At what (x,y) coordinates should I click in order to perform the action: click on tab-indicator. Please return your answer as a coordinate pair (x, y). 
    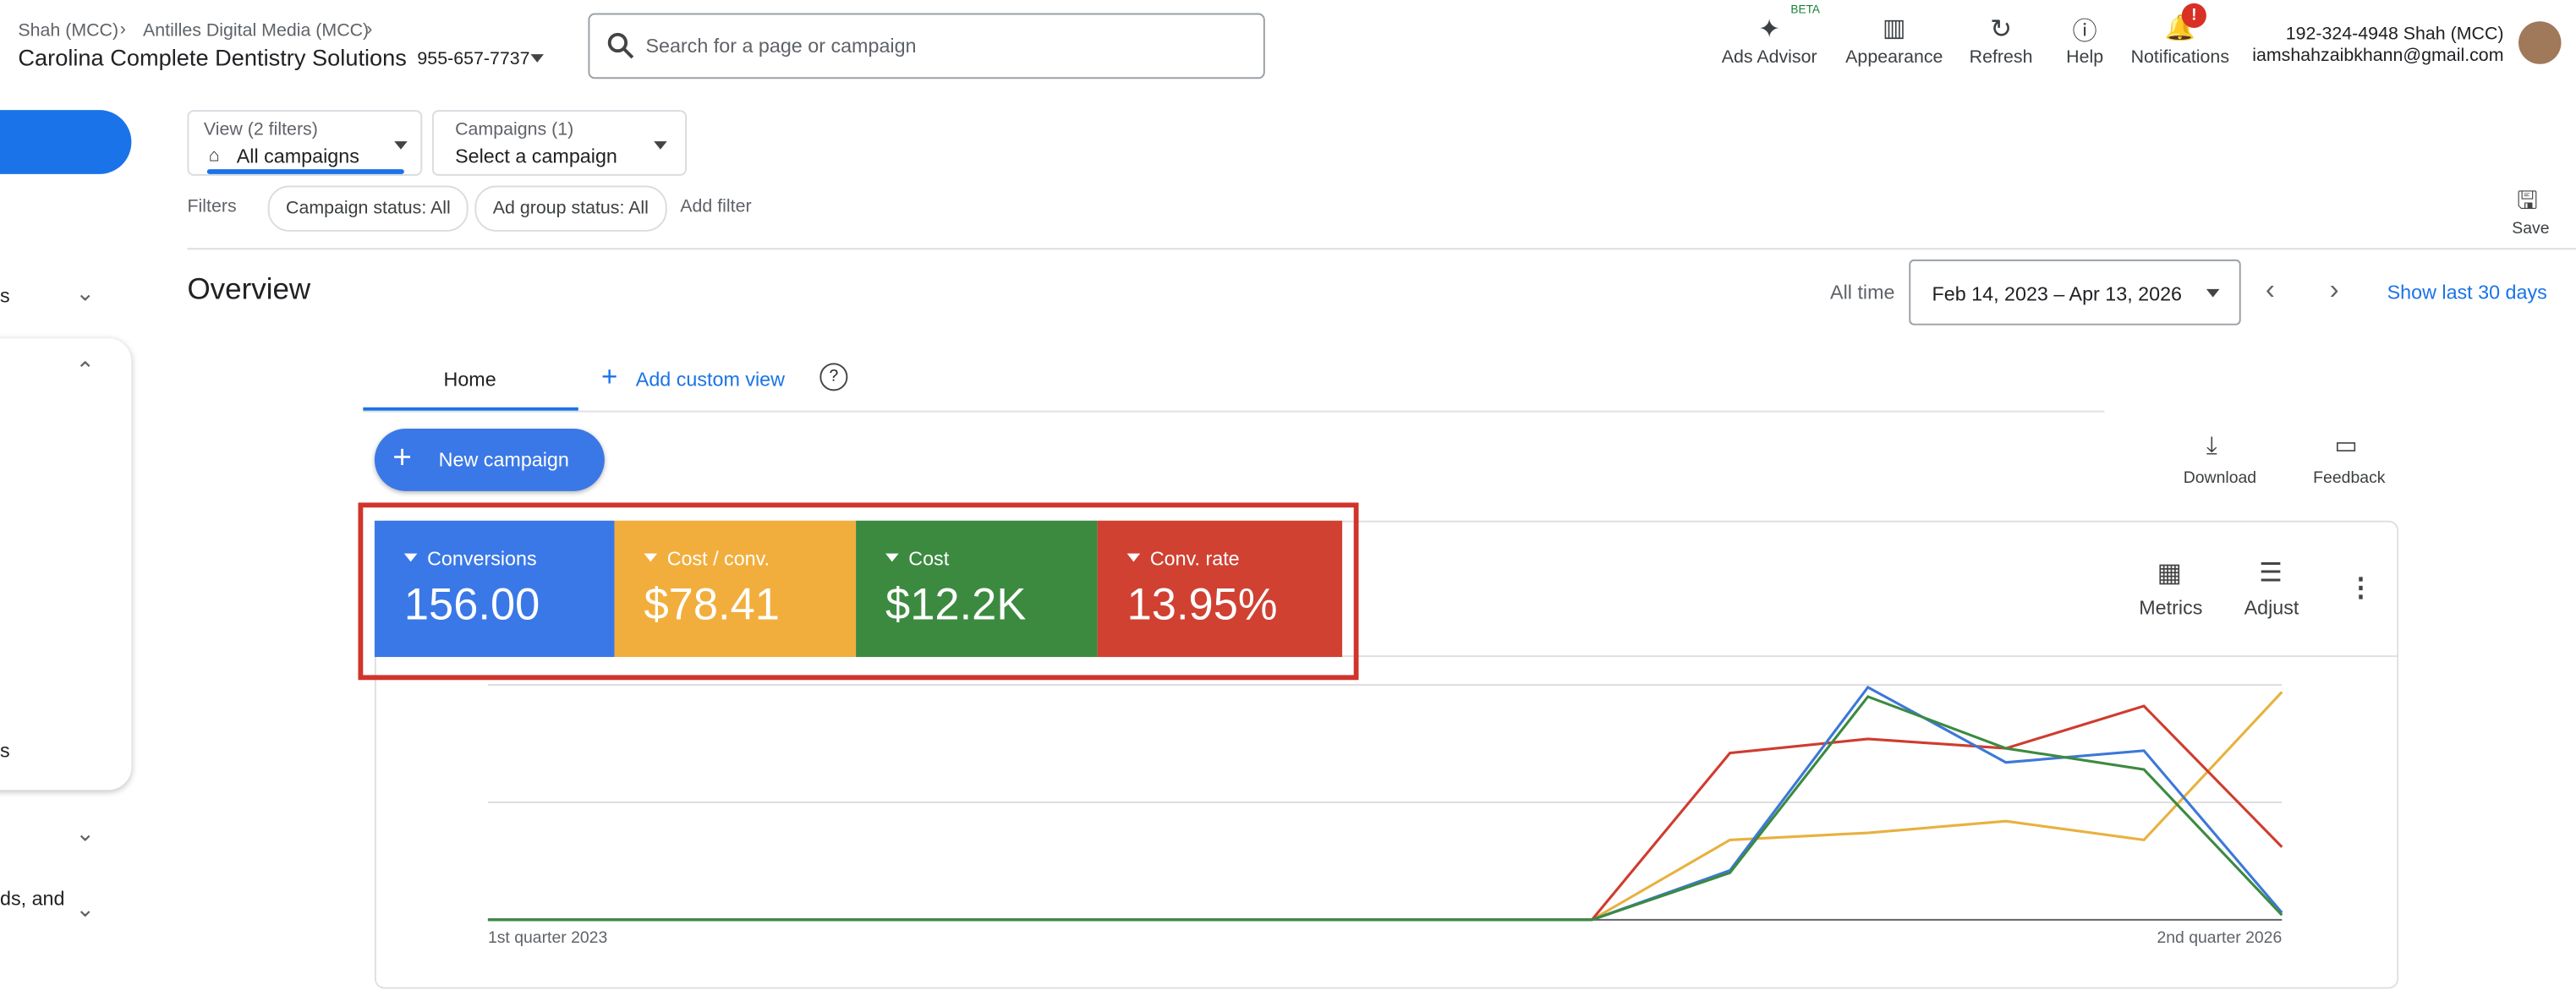
    Looking at the image, I should click on (470, 409).